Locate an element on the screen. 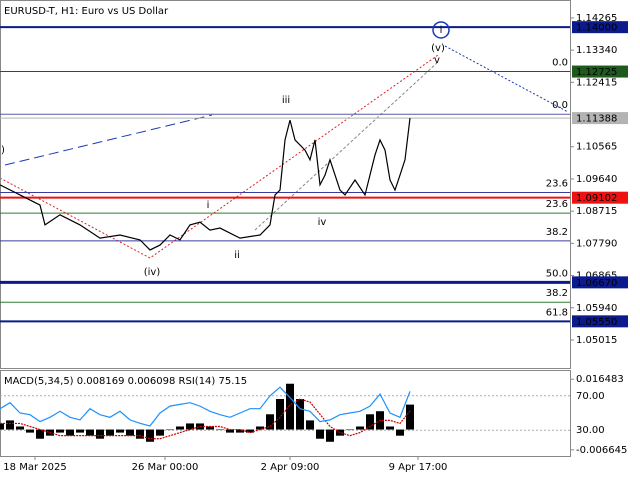  wave-circle is located at coordinates (441, 30).